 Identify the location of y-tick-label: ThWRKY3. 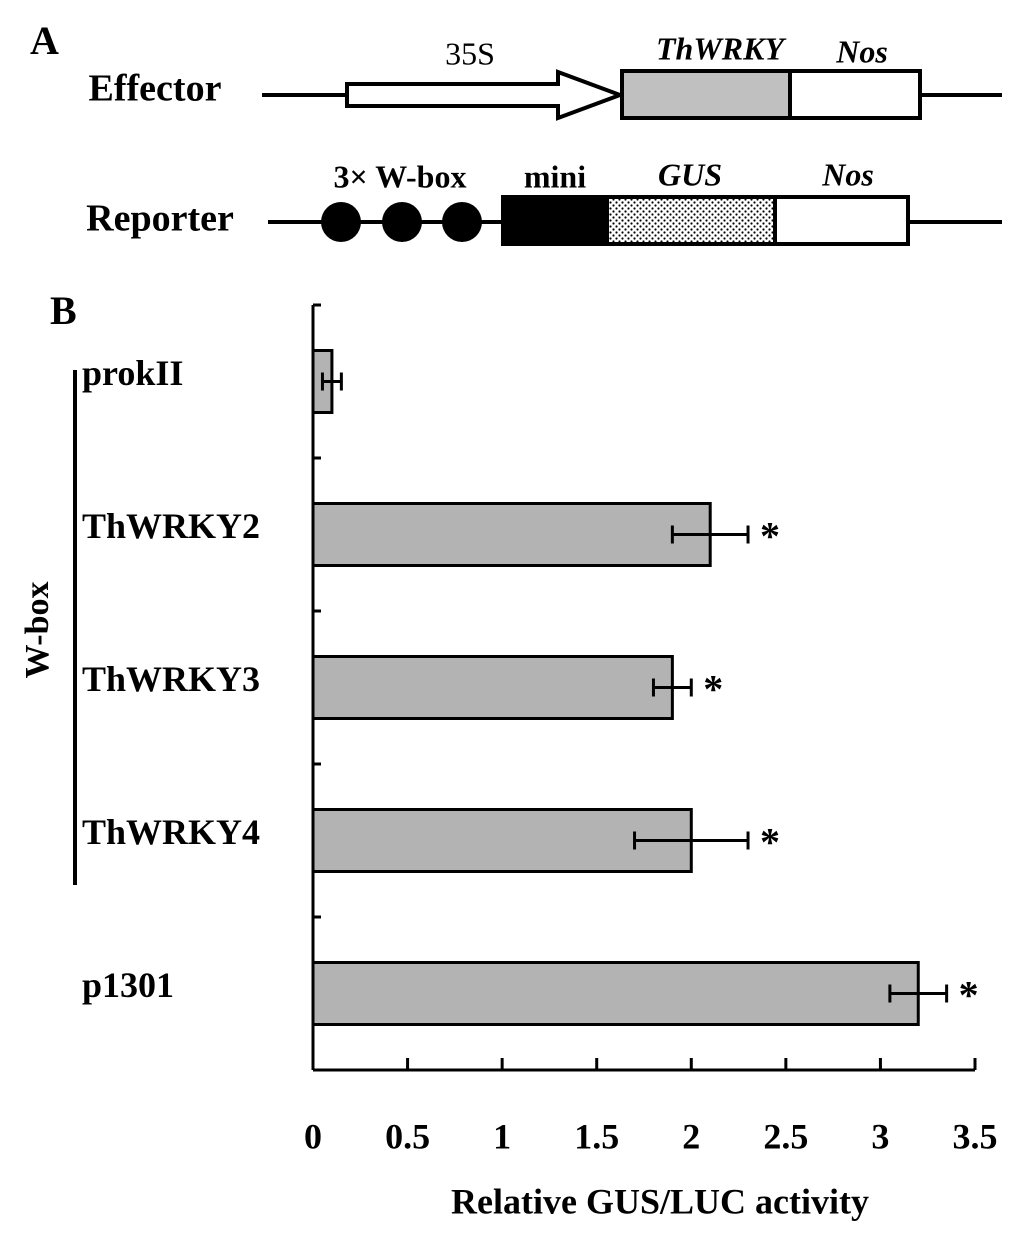
(171, 679).